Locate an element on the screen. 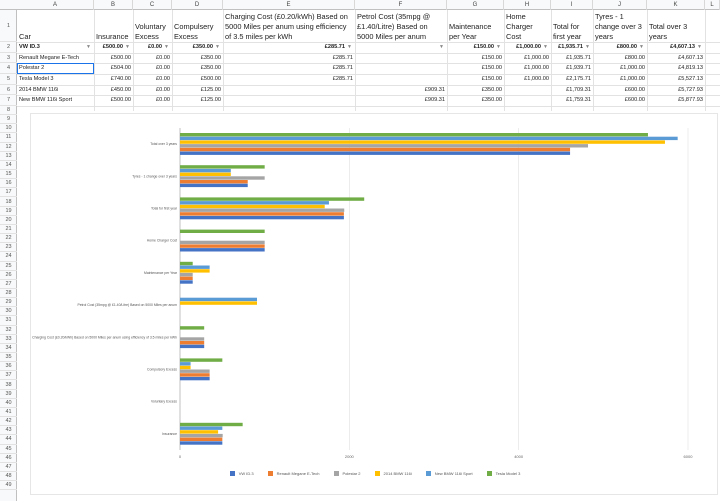  header-car: Car is located at coordinates (55, 26).